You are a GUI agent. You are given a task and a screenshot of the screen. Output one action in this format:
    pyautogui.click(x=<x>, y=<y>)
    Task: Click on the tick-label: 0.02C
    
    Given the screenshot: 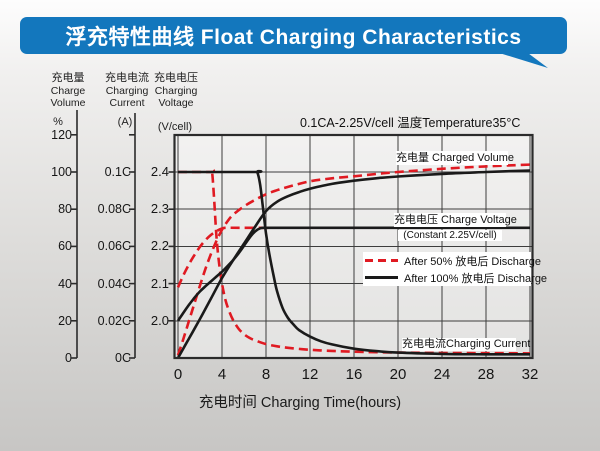 What is the action you would take?
    pyautogui.click(x=114, y=320)
    